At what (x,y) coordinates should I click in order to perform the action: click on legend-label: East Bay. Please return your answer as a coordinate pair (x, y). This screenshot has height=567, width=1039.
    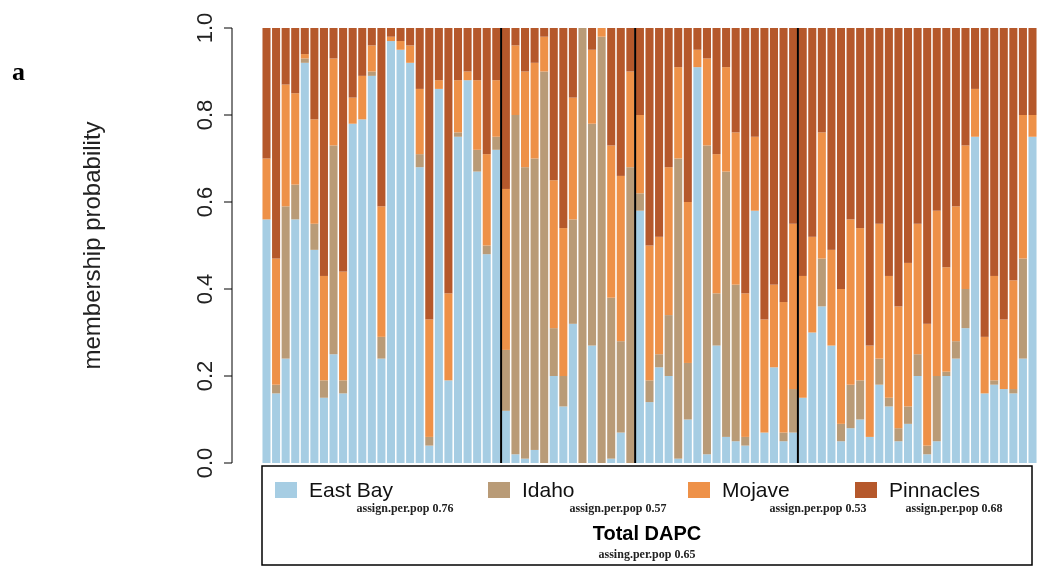
    Looking at the image, I should click on (351, 489).